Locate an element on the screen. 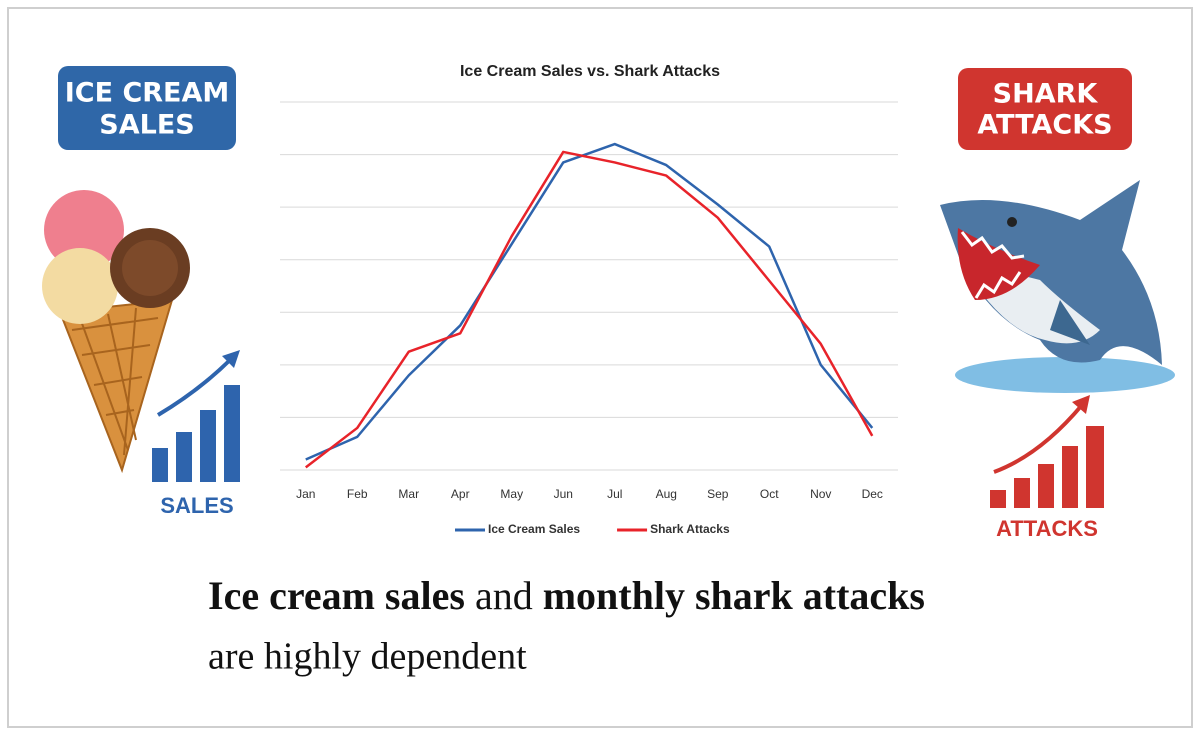 Image resolution: width=1200 pixels, height=737 pixels. badge-text: SHARK is located at coordinates (1046, 94).